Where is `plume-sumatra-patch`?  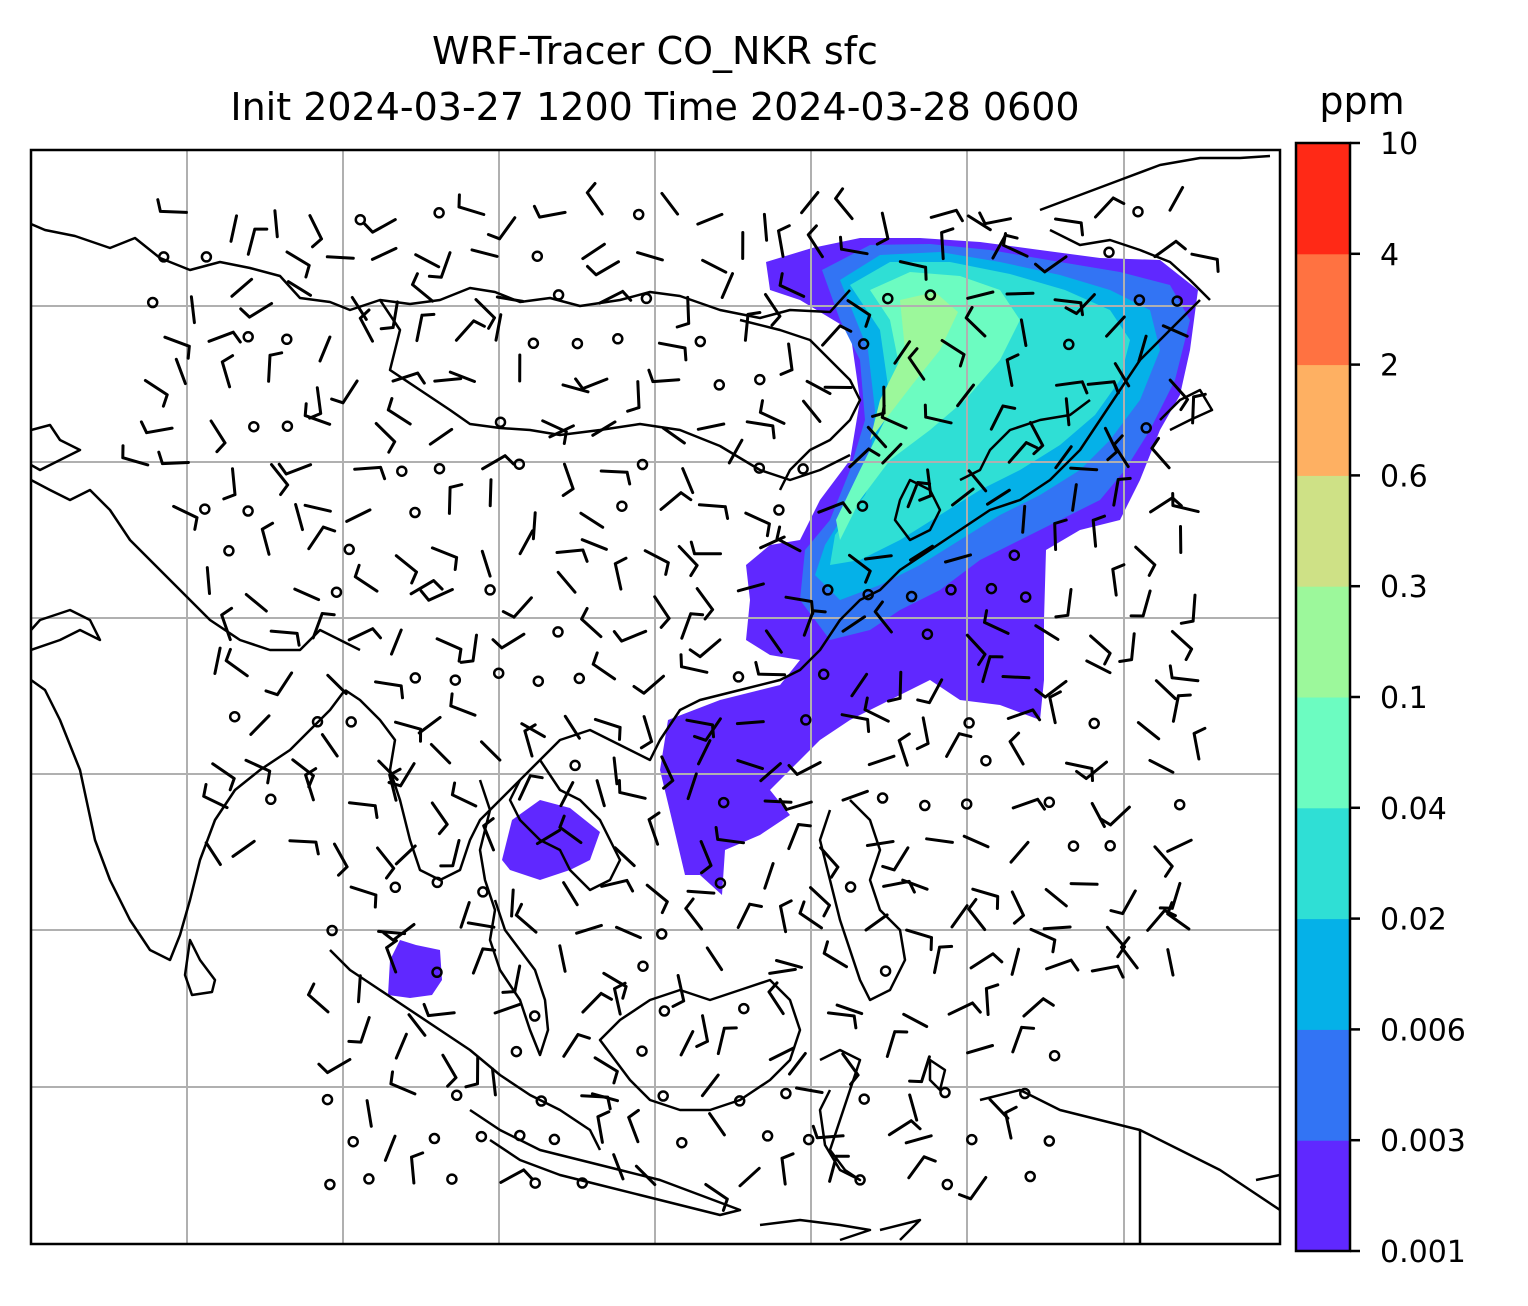 plume-sumatra-patch is located at coordinates (415, 969).